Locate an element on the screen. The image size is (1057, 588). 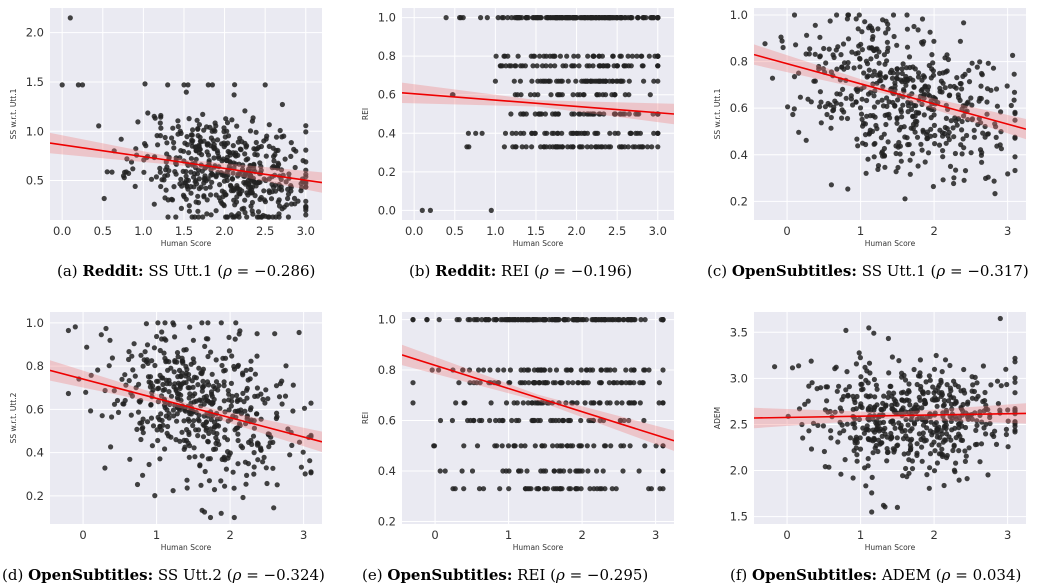
x-tick-label: 1.5 is located at coordinates (184, 231).